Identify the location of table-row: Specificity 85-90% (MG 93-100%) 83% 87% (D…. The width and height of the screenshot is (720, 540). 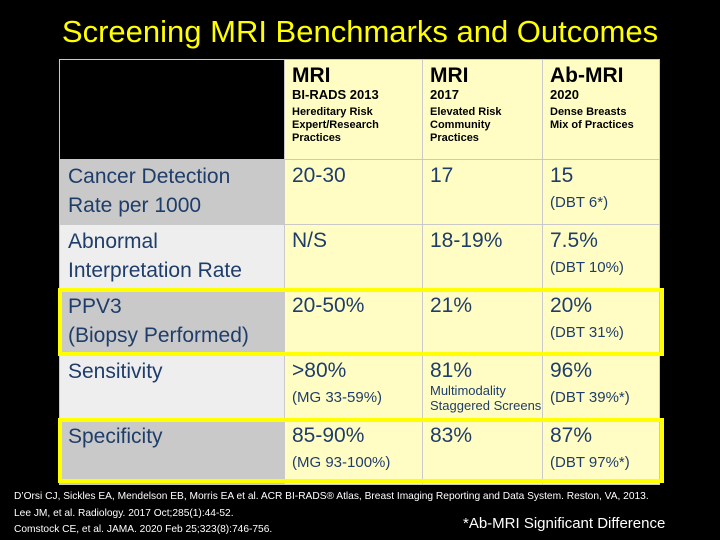
(359, 452).